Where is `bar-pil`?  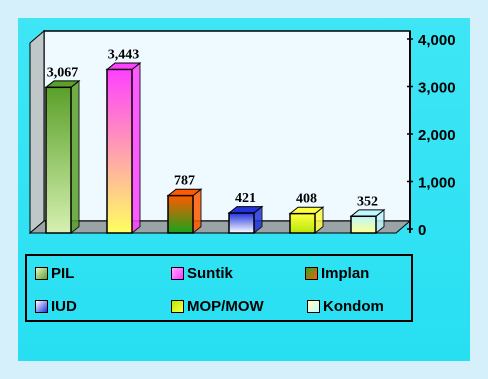 bar-pil is located at coordinates (58, 160).